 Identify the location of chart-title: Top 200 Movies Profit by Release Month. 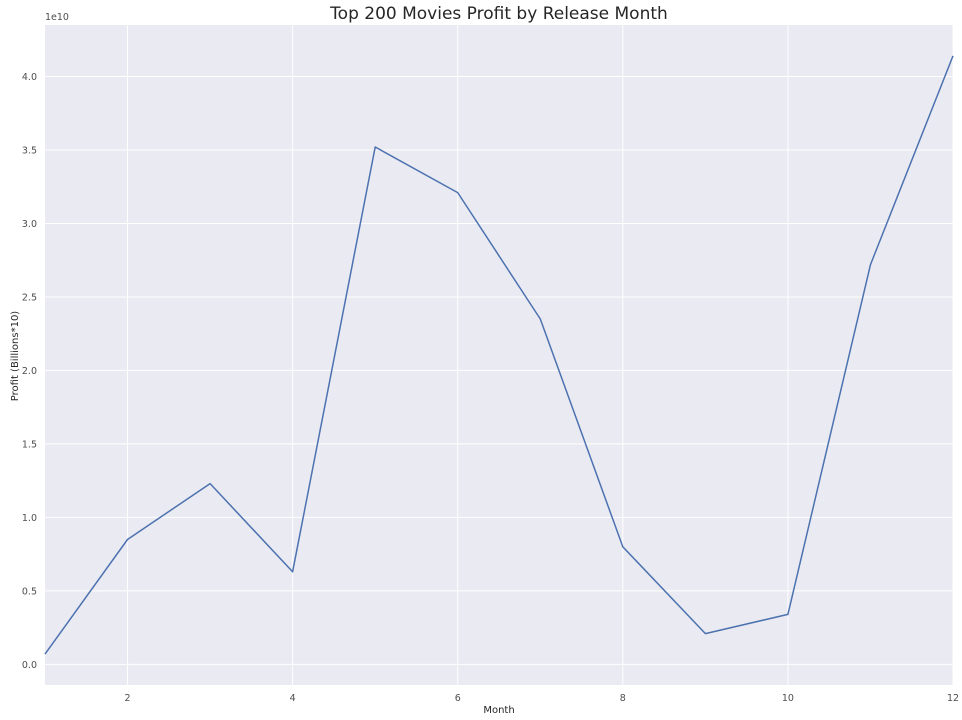
(498, 14).